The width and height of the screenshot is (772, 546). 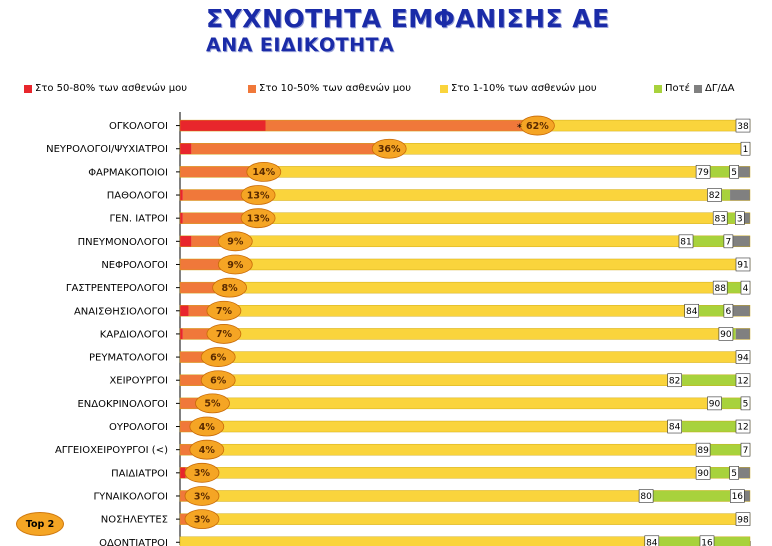 I want to click on legend-label: Στο 1-10% των ασθενών μου, so click(x=524, y=88).